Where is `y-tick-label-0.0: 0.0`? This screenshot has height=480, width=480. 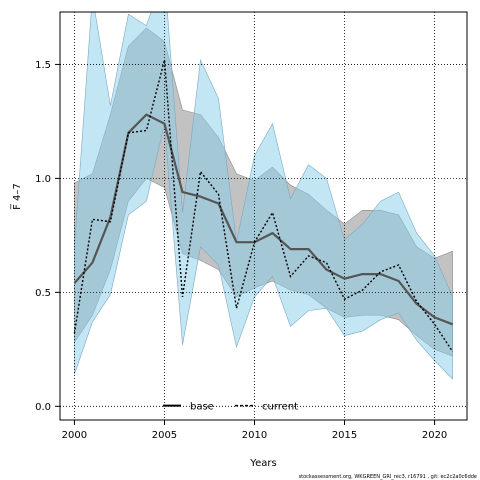
y-tick-label-0.0: 0.0 is located at coordinates (43, 407).